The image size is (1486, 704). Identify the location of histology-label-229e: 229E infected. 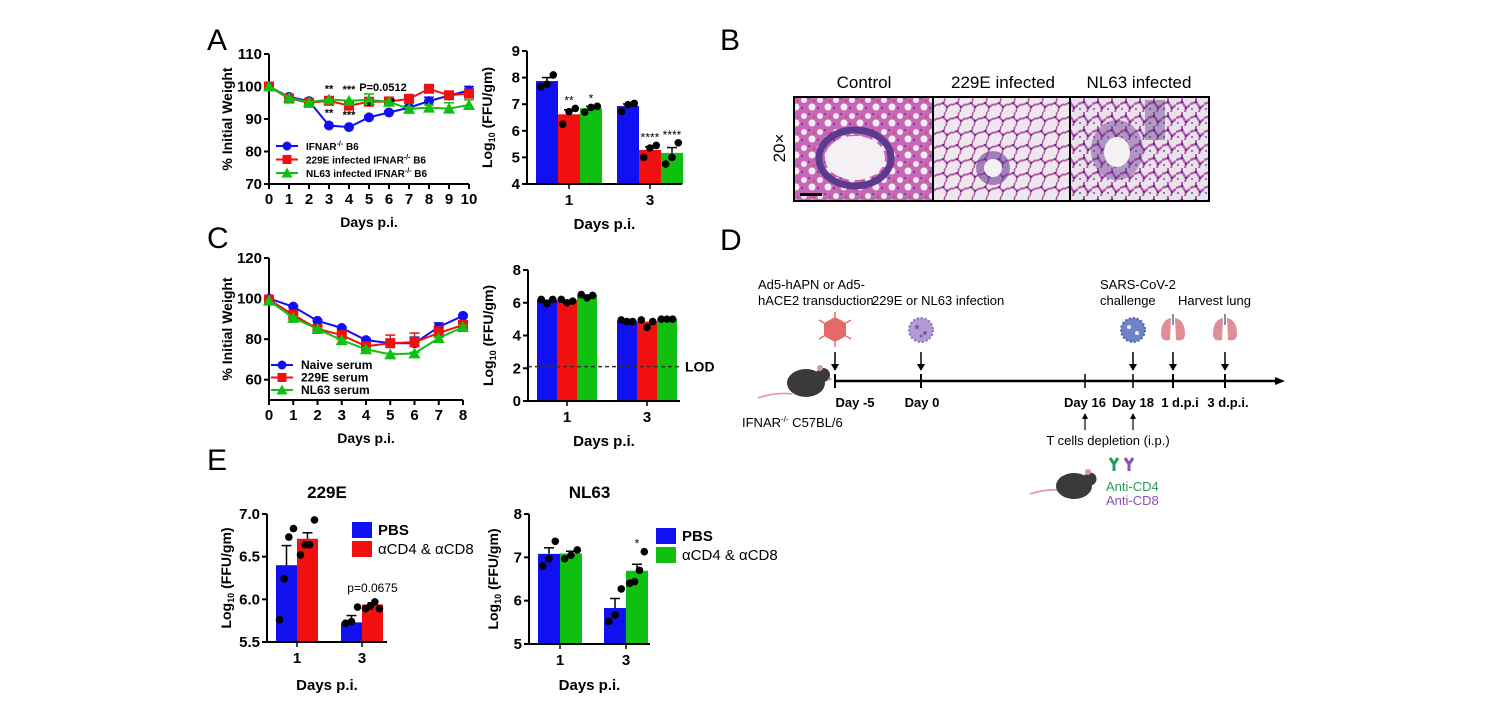
(1003, 82).